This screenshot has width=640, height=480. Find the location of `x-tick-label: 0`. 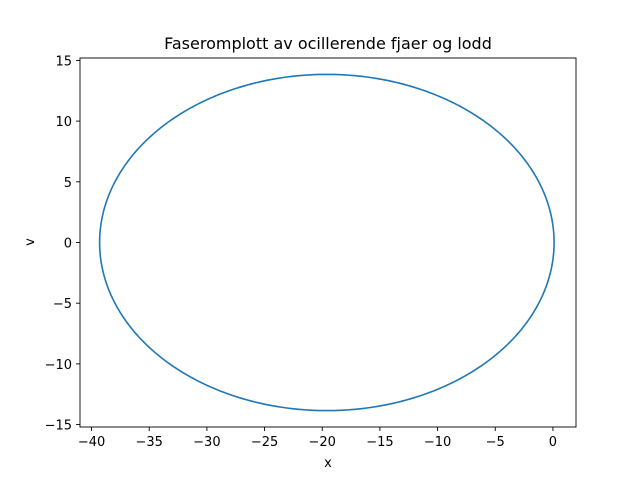

x-tick-label: 0 is located at coordinates (553, 442).